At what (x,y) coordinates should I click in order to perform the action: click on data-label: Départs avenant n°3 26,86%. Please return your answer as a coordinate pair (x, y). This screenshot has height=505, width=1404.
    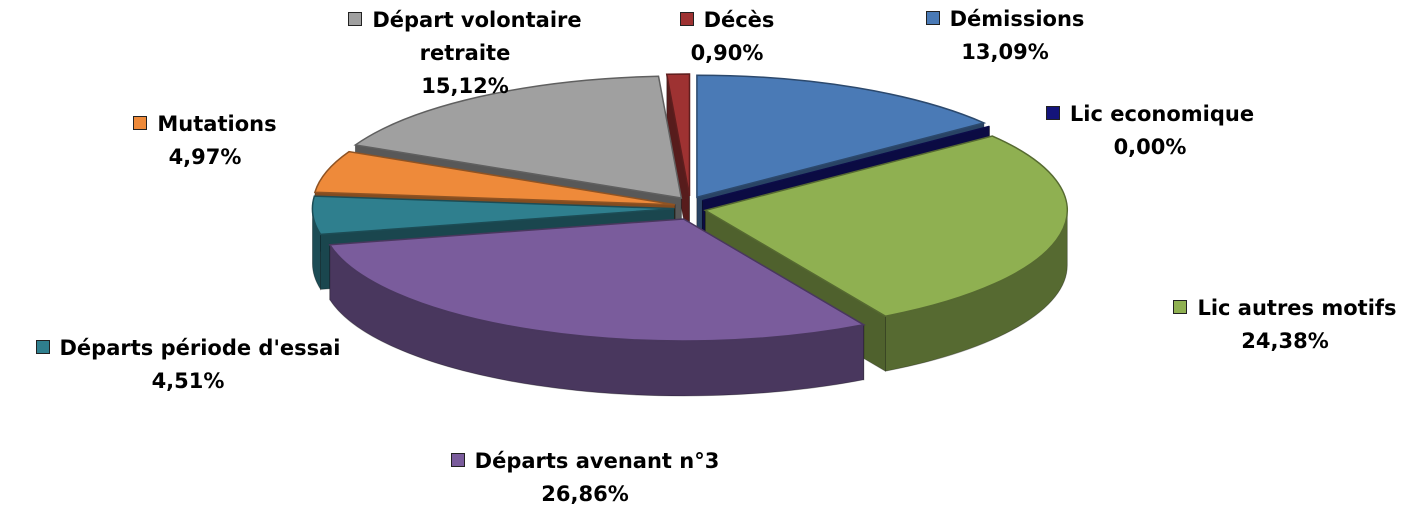
    Looking at the image, I should click on (585, 475).